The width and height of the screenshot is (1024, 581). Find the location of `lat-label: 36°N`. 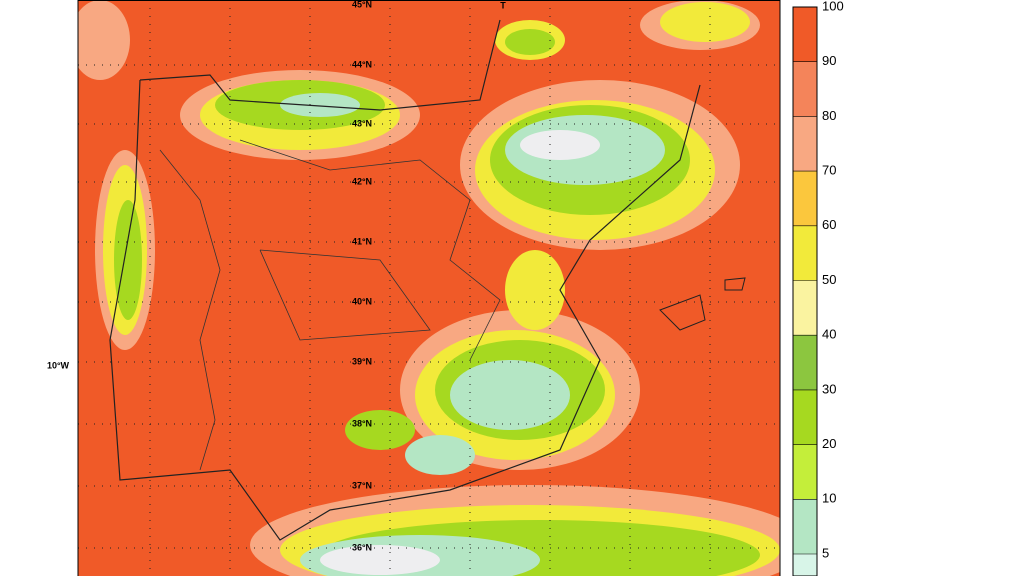

lat-label: 36°N is located at coordinates (362, 547).